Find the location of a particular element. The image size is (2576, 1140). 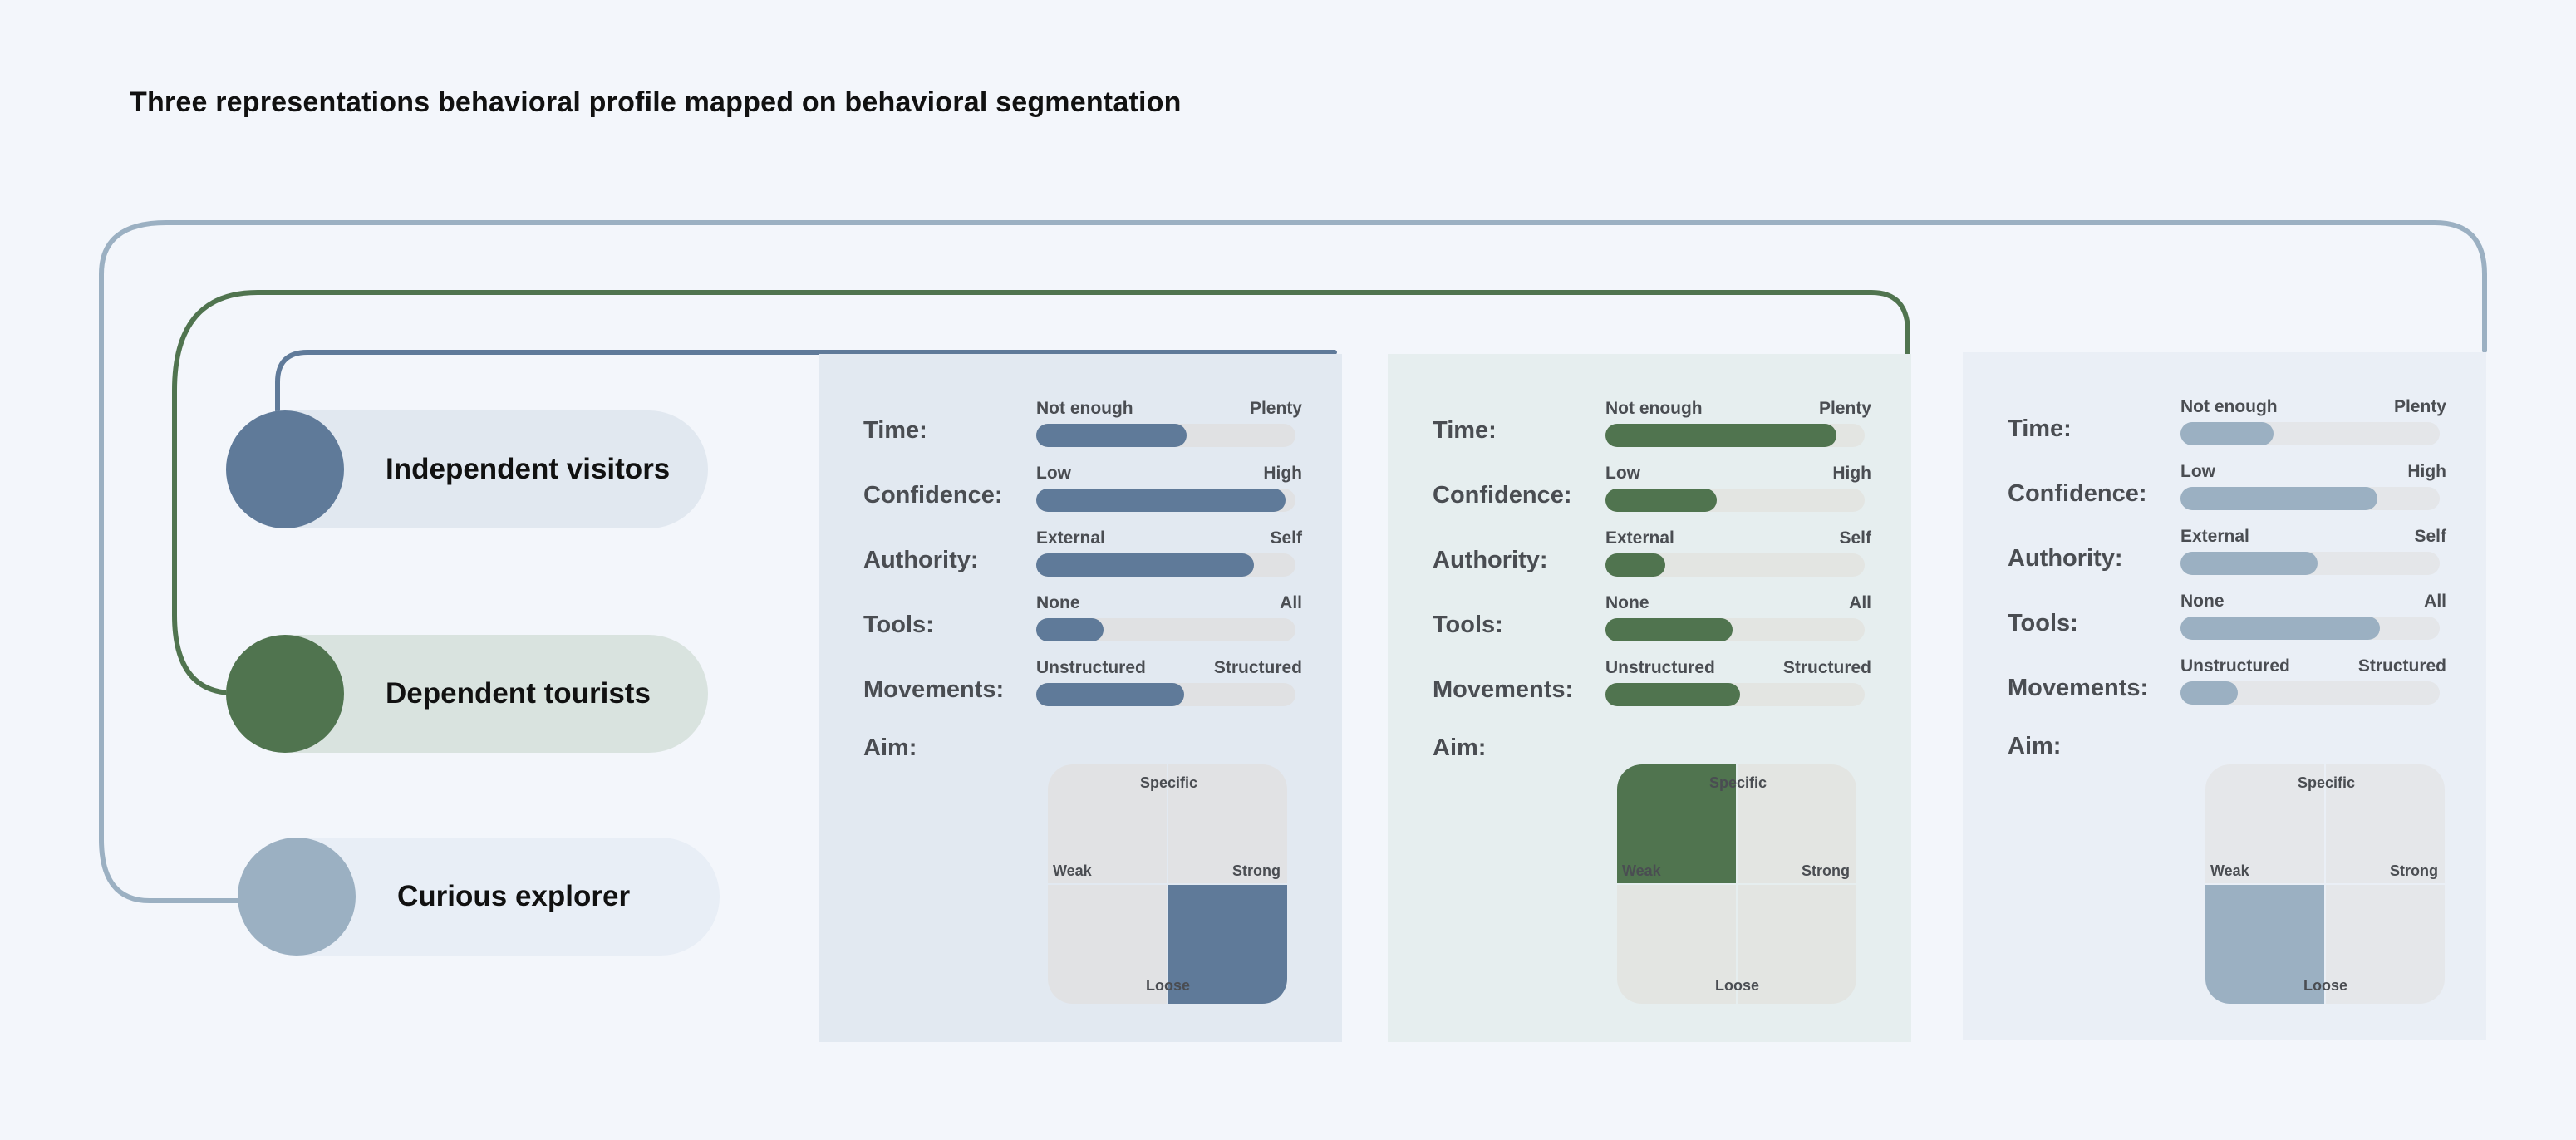

segment-pill-independent: Independent visitors is located at coordinates (467, 469).